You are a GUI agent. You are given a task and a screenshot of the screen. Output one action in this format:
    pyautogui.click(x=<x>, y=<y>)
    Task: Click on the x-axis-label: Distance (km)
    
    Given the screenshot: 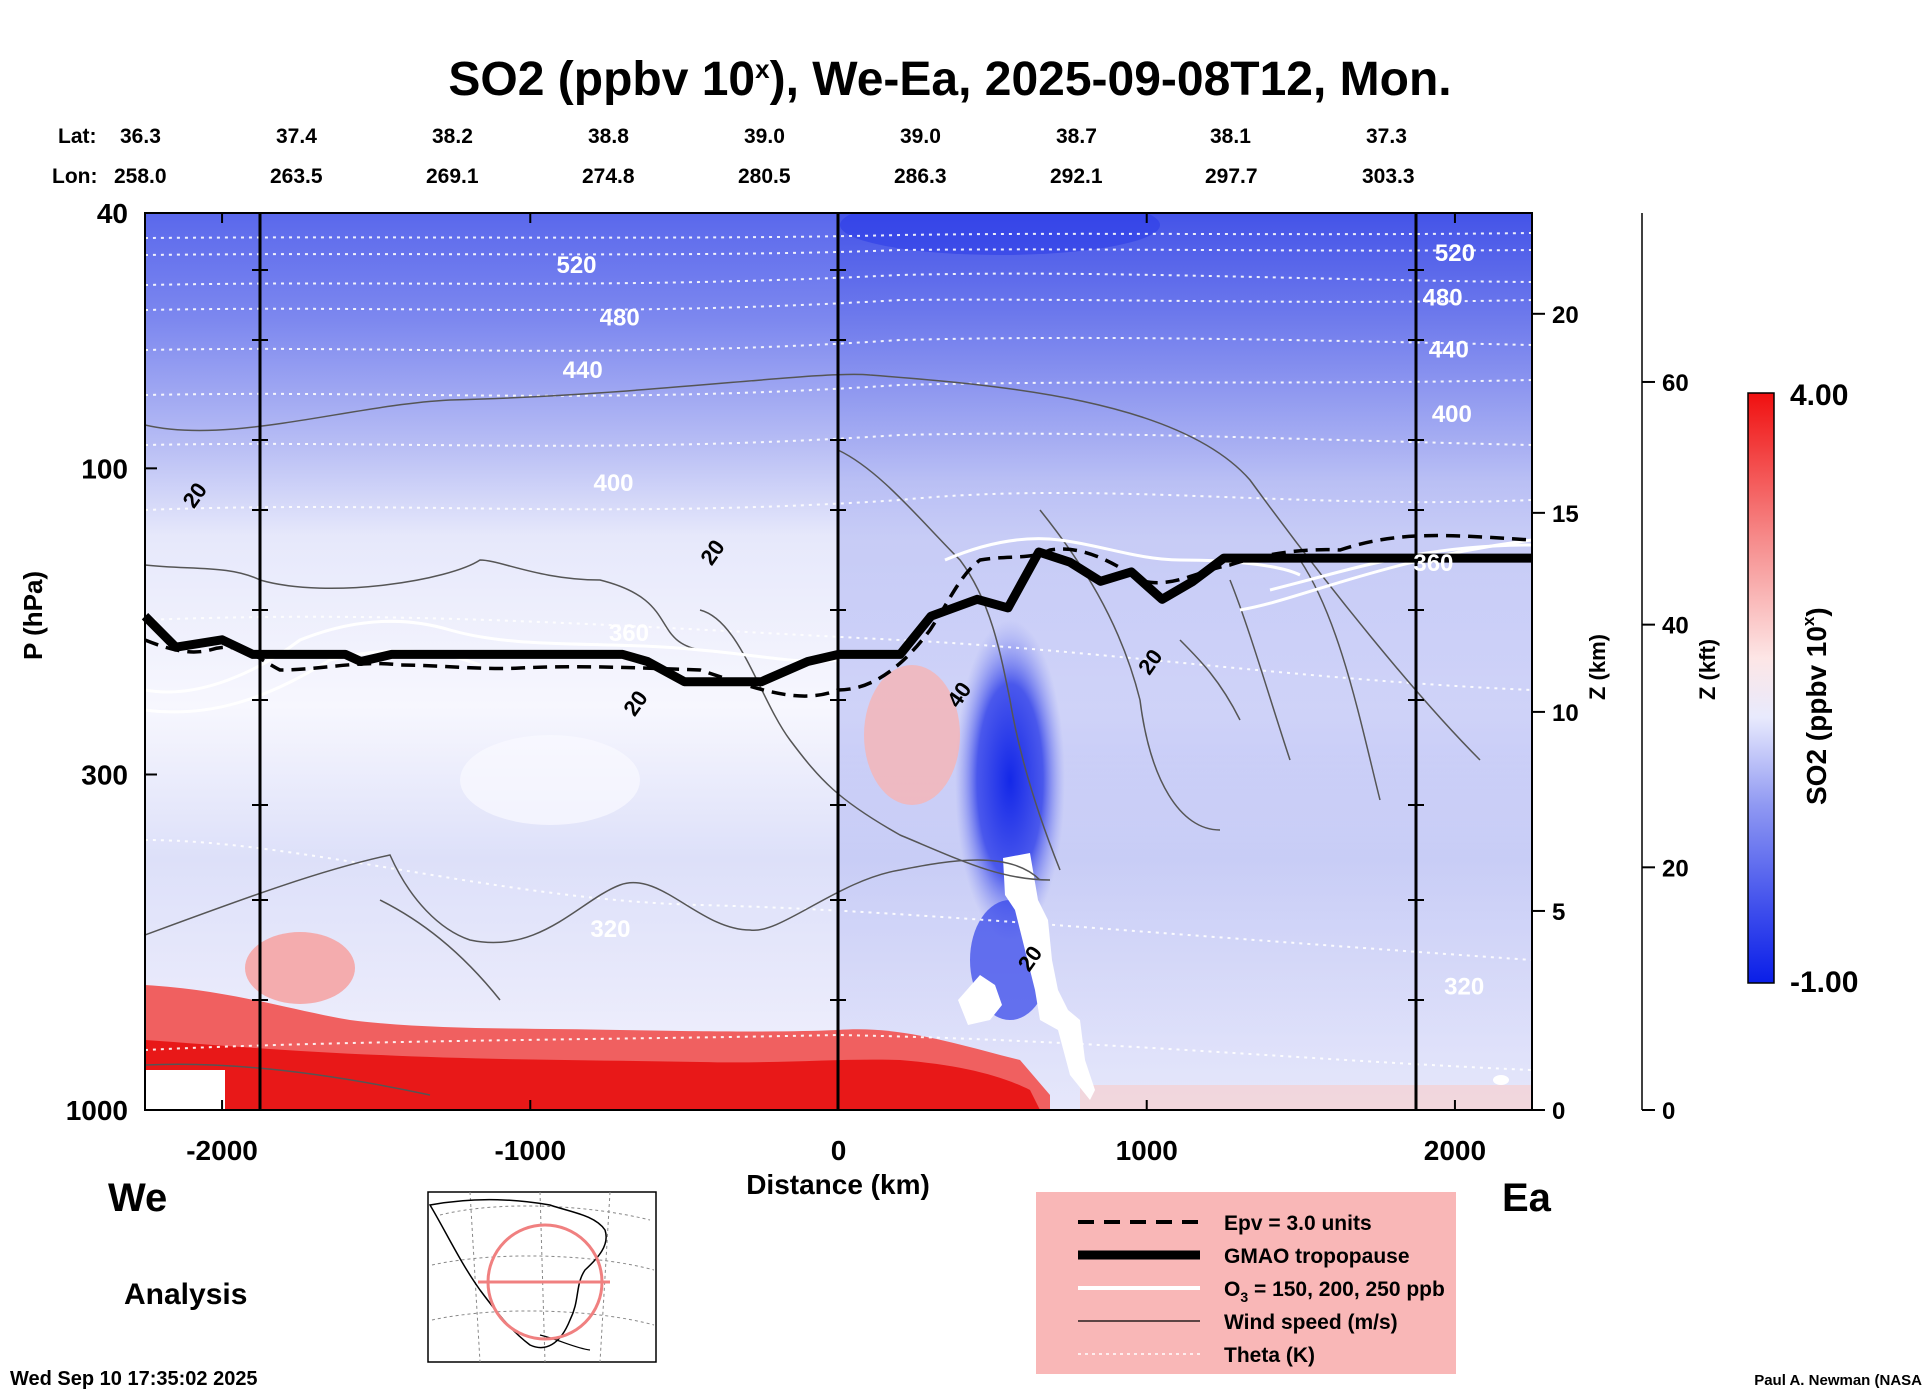 What is the action you would take?
    pyautogui.click(x=838, y=1184)
    